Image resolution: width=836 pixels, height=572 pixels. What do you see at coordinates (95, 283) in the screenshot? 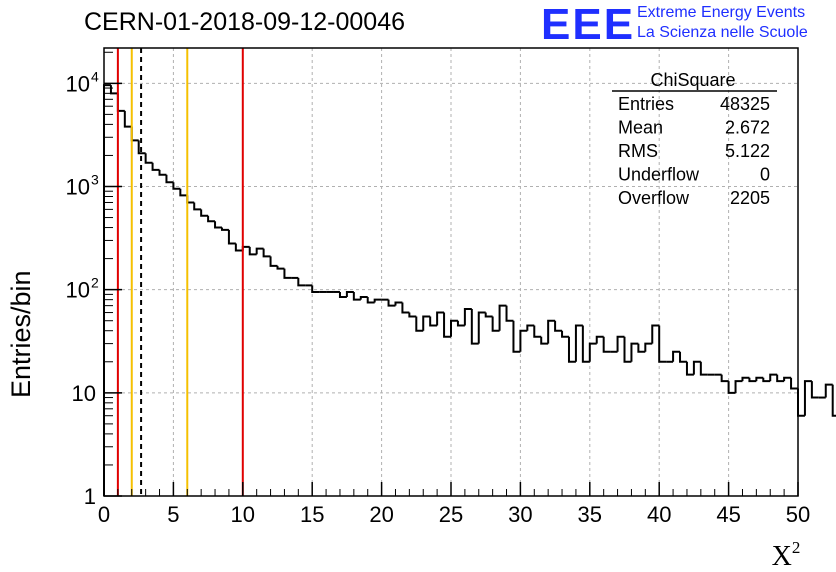
I see `y-tick-exponent: 2` at bounding box center [95, 283].